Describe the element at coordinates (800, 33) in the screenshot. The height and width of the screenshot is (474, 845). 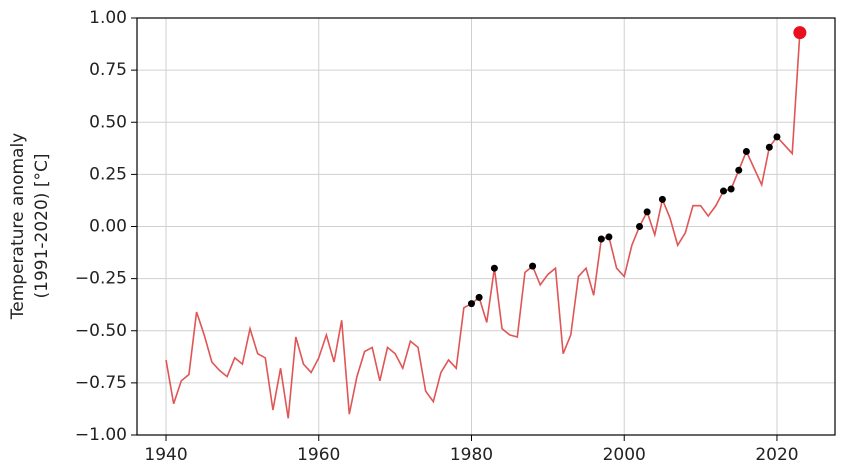
I see `highlight-marker` at that location.